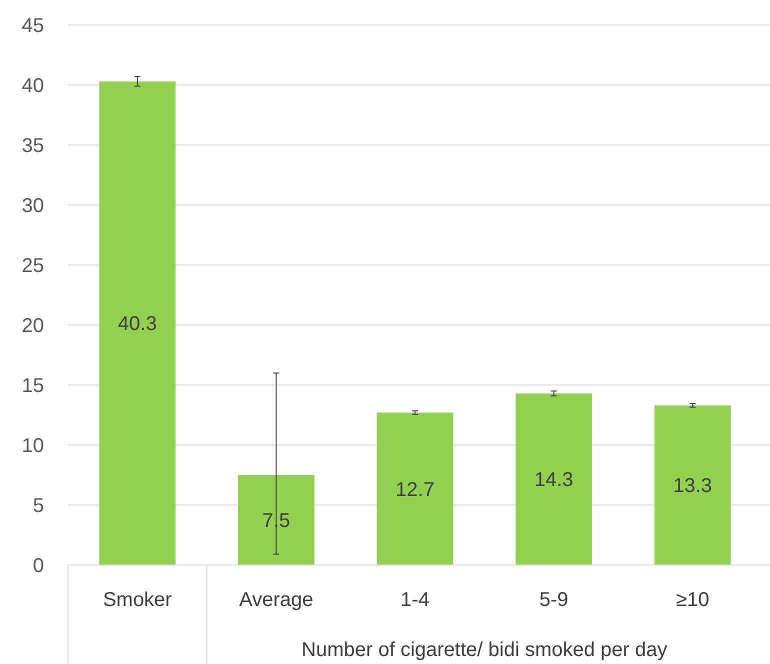  Describe the element at coordinates (33, 146) in the screenshot. I see `y-tick-label: 35` at that location.